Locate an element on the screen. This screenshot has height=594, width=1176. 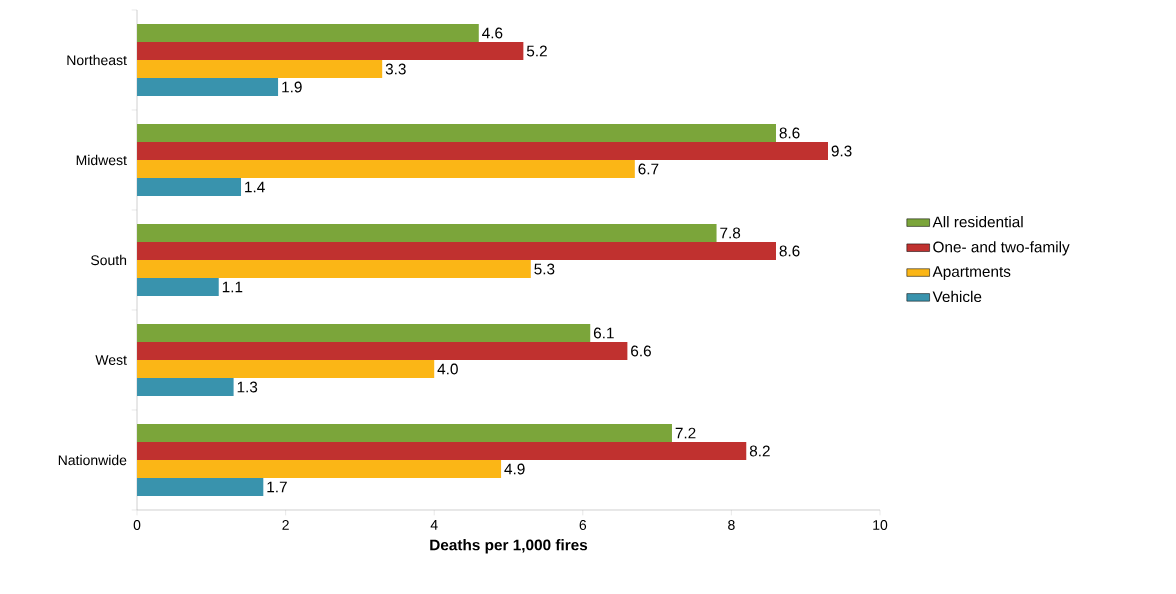
legend-label: One- and two-family is located at coordinates (1001, 248).